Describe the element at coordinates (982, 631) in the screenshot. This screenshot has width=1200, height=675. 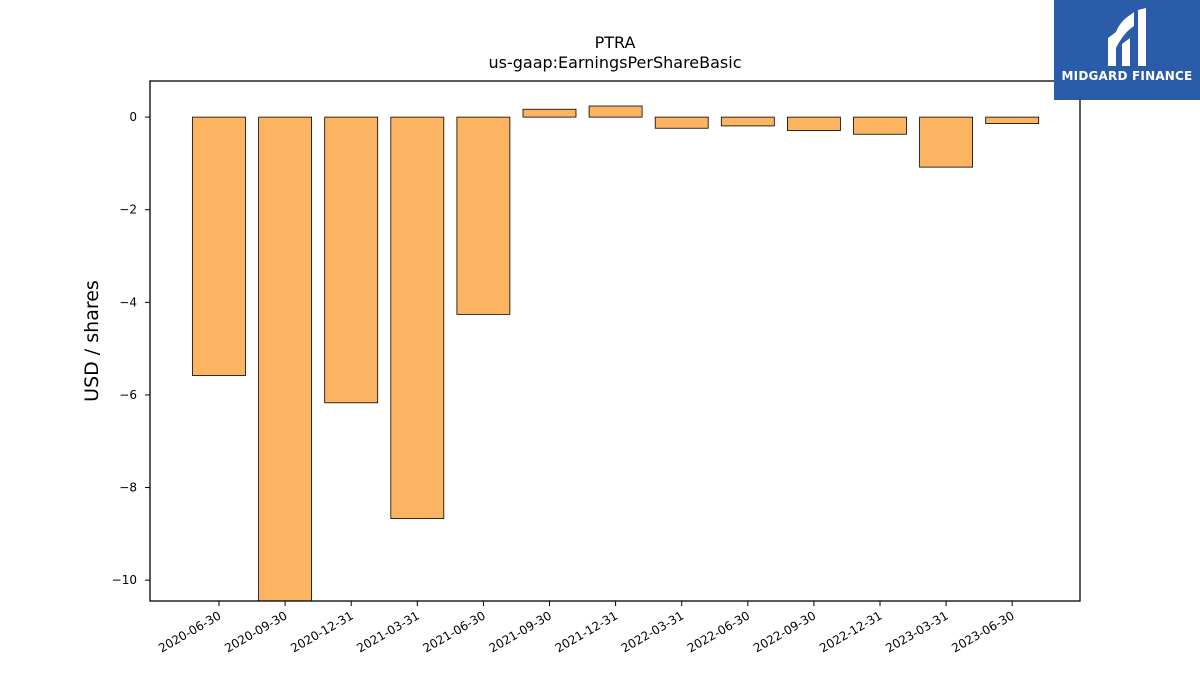
I see `x-tick-label: 2023-06-30` at that location.